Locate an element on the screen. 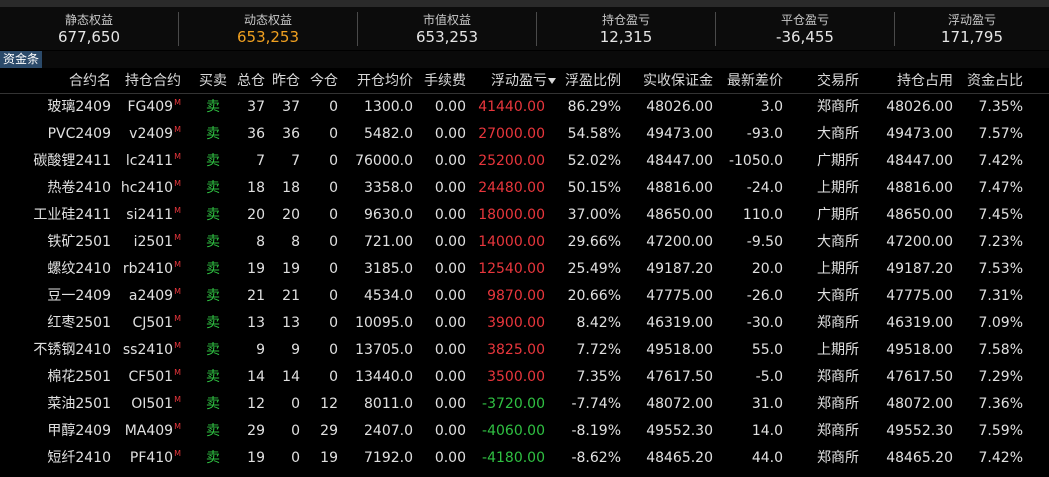  cell-avg-price: 3185.0 is located at coordinates (388, 269).